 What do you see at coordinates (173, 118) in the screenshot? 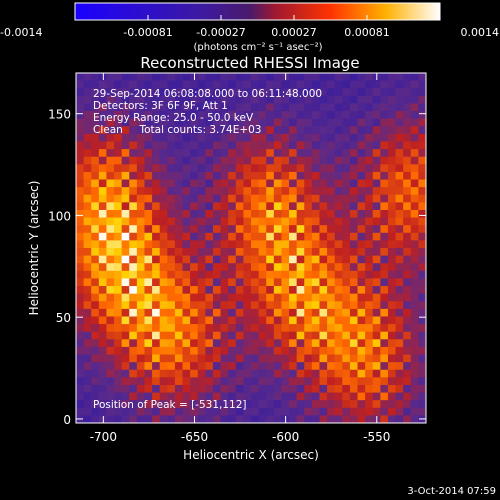
I see `annotation-energy-range: Energy Range: 25.0 - 50.0 keV` at bounding box center [173, 118].